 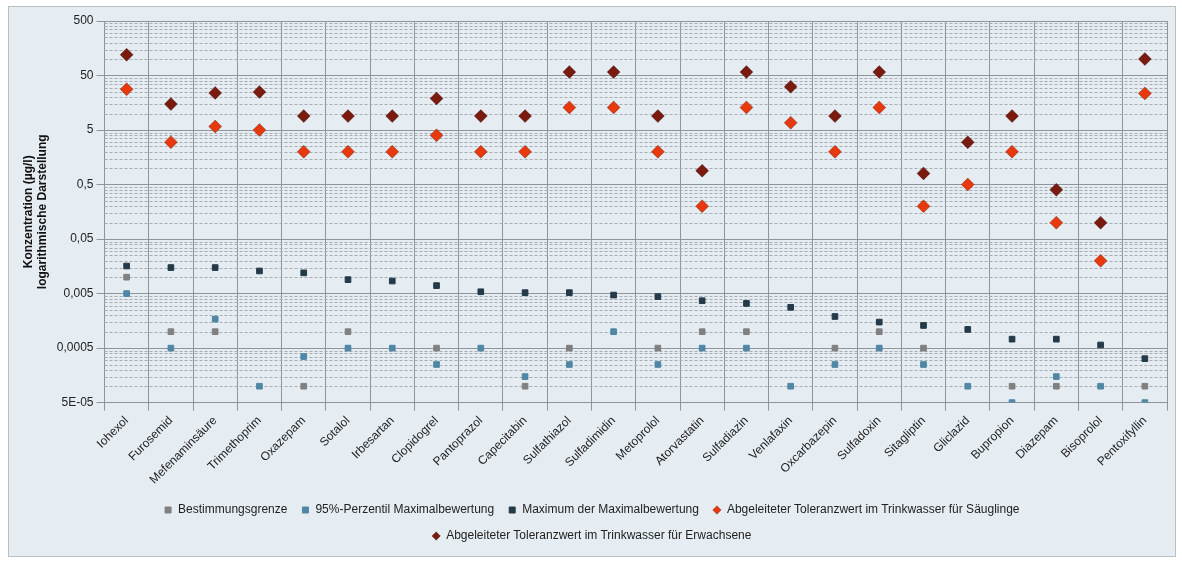 What do you see at coordinates (873, 509) in the screenshot?
I see `legend-label: Abgeleiteter Toleranzwert im Trinkwasser für Säuglinge` at bounding box center [873, 509].